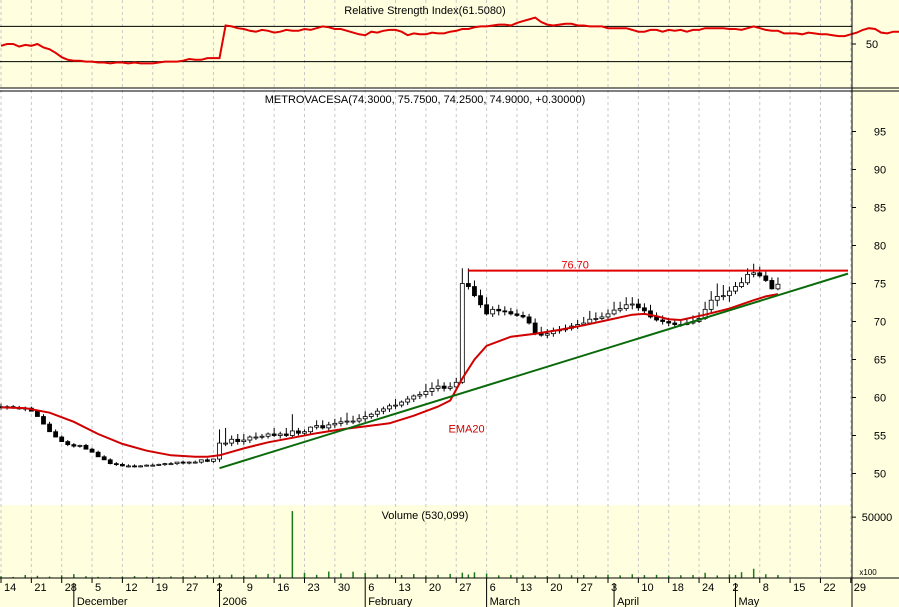 The image size is (899, 607). I want to click on rsi-axis: 50, so click(865, 45).